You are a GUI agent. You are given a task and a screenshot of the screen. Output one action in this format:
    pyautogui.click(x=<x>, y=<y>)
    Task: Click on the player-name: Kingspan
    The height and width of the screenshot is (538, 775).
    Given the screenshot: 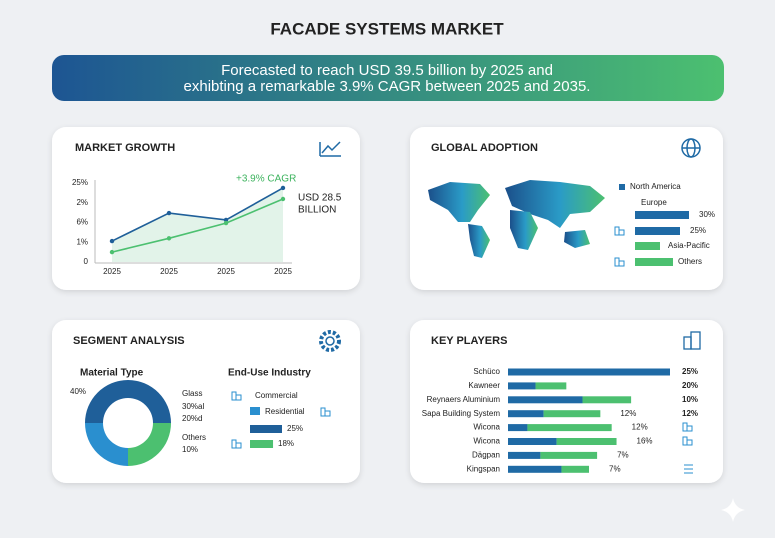 What is the action you would take?
    pyautogui.click(x=483, y=468)
    